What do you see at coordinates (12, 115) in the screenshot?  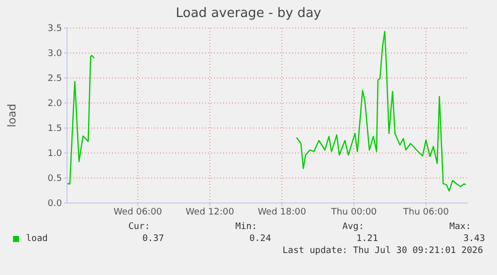 I see `y-axis-title: load` at bounding box center [12, 115].